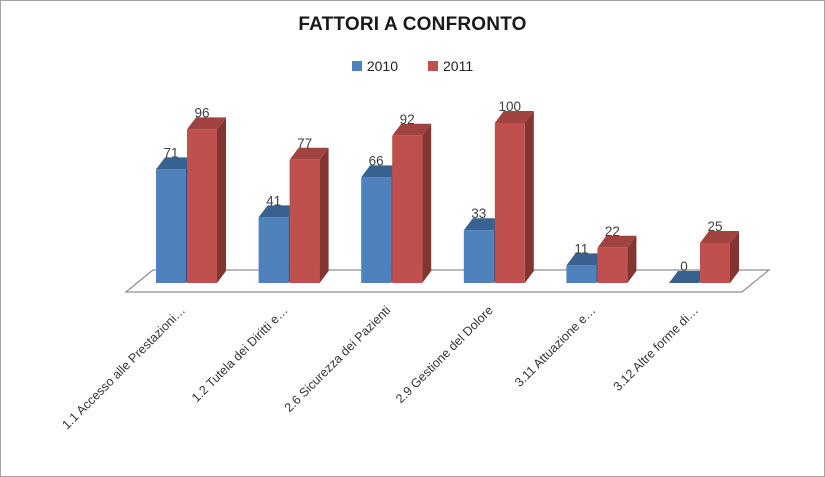  What do you see at coordinates (309, 209) in the screenshot?
I see `bar-2011-1: 77` at bounding box center [309, 209].